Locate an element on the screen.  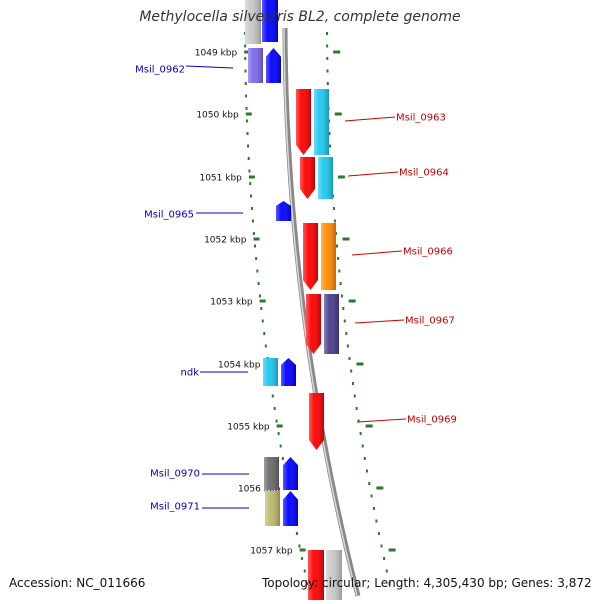
tick-label: 1049 kbp is located at coordinates (216, 54).